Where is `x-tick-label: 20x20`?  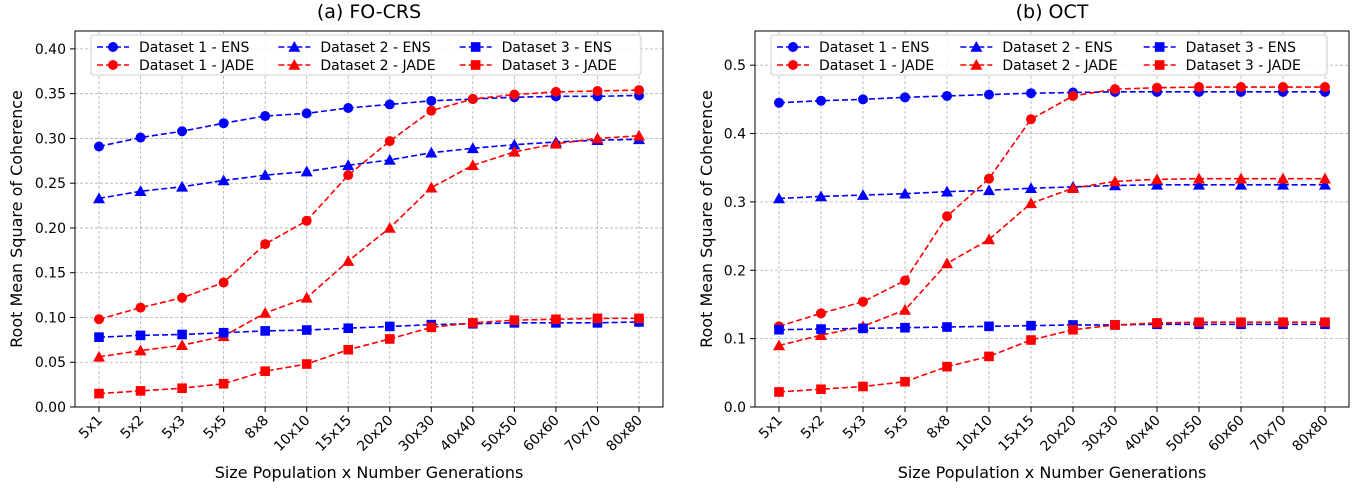 x-tick-label: 20x20 is located at coordinates (375, 434).